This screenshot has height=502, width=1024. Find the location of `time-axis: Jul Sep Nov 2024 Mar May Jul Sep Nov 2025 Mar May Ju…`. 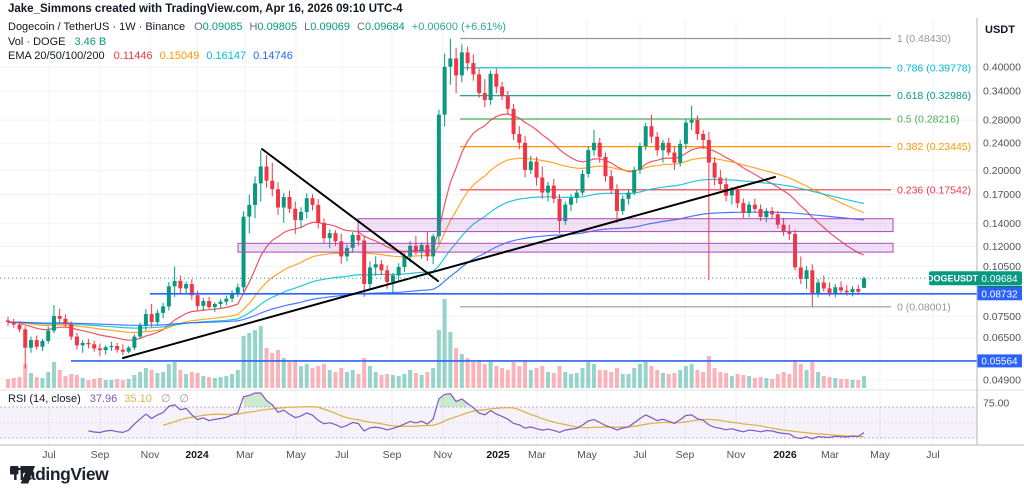

time-axis: Jul Sep Nov 2024 Mar May Jul Sep Nov 2025 Mar May Ju… is located at coordinates (490, 455).